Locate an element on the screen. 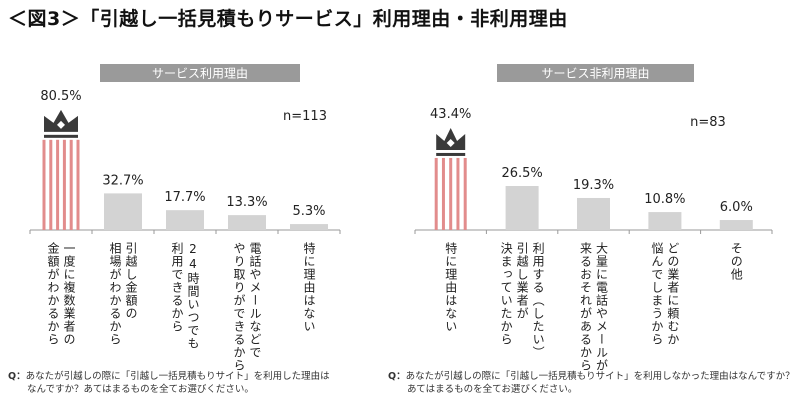 The height and width of the screenshot is (404, 800). left-sample-size: n=113 is located at coordinates (305, 116).